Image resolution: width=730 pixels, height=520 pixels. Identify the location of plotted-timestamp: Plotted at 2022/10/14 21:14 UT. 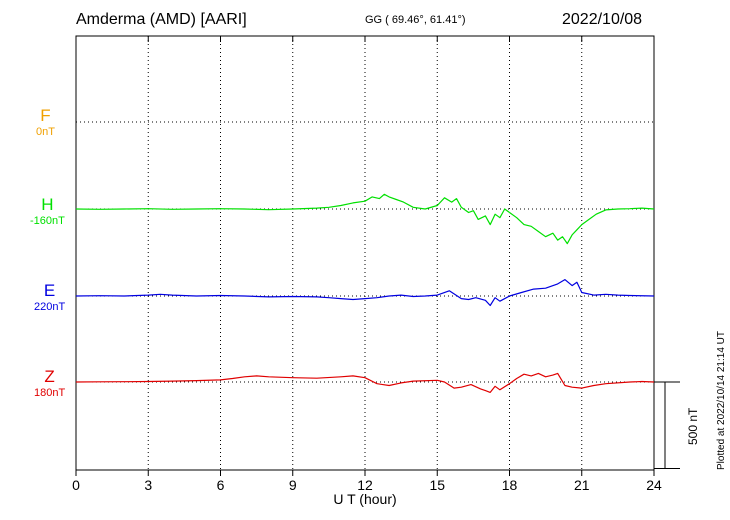
(721, 400).